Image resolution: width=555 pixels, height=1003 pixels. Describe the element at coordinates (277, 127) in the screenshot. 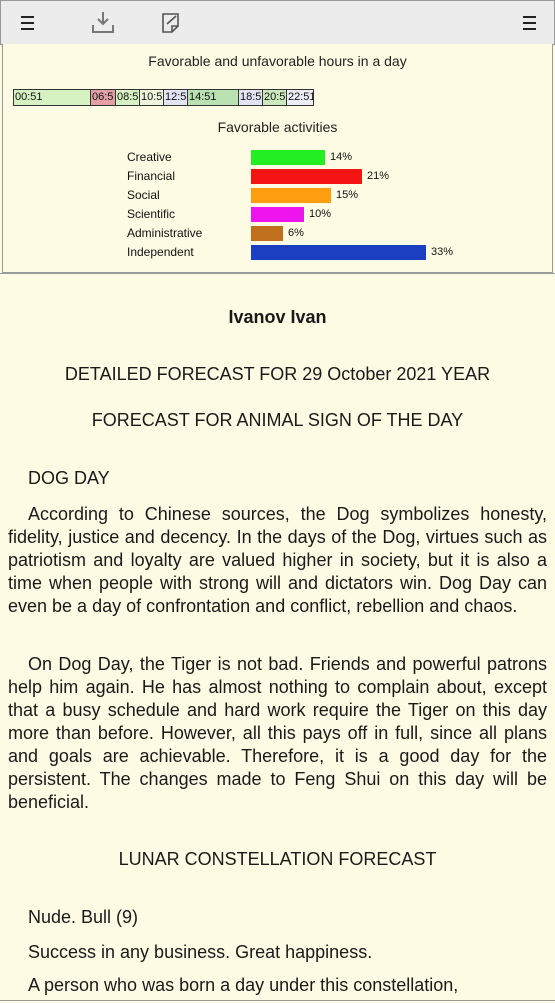

I see `activities-title: Favorable activities` at that location.